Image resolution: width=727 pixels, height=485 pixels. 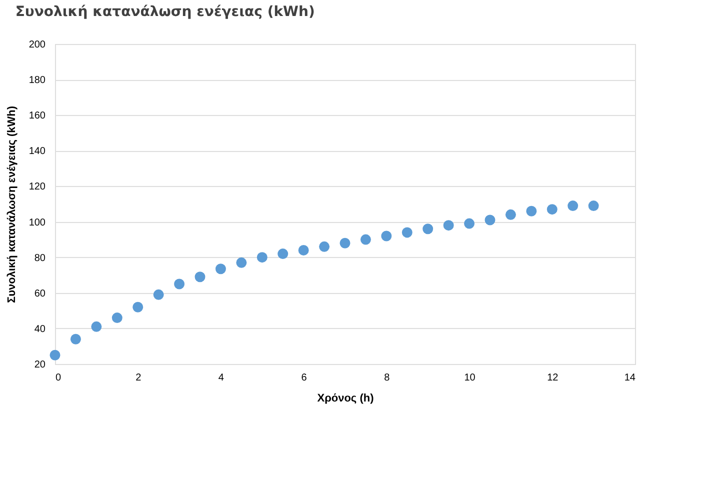 I want to click on x-tick-label: 14, so click(x=630, y=378).